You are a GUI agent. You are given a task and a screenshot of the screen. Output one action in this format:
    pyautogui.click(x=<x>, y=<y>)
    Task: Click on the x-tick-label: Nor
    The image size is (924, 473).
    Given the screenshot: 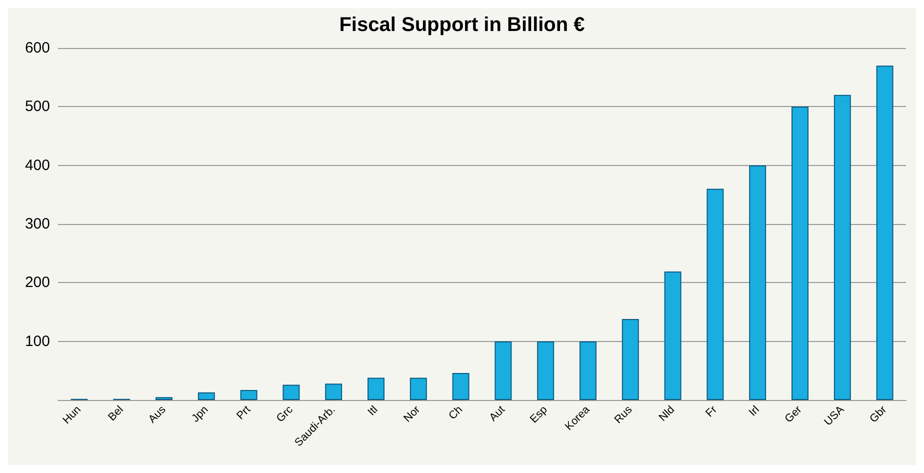 What is the action you would take?
    pyautogui.click(x=412, y=414)
    